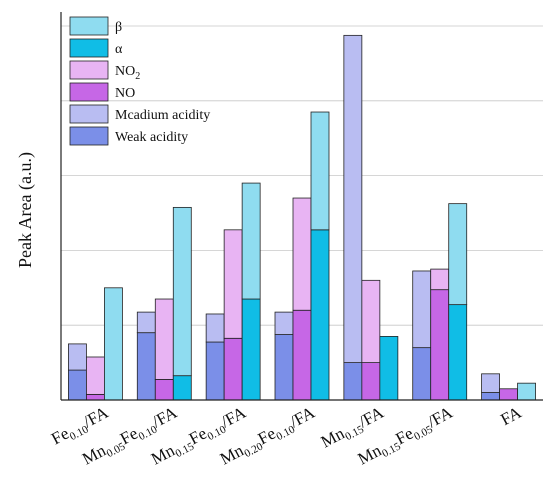 This screenshot has width=550, height=502. What do you see at coordinates (440, 279) in the screenshot?
I see `bar-no2-mn0-15fe0-05-fa` at bounding box center [440, 279].